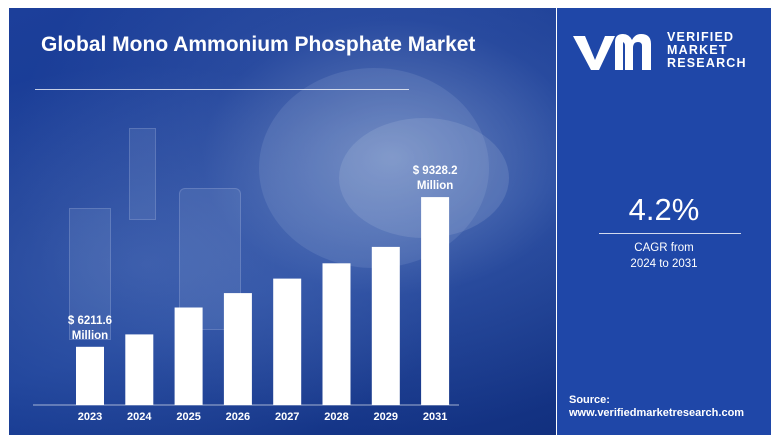  I want to click on x-tick-label-2023: 2023, so click(90, 417).